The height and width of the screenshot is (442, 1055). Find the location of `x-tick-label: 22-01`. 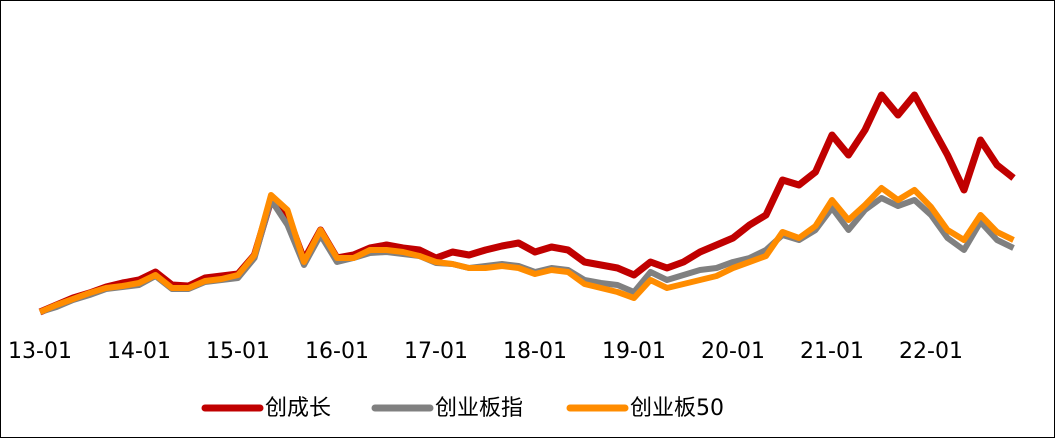

x-tick-label: 22-01 is located at coordinates (931, 351).